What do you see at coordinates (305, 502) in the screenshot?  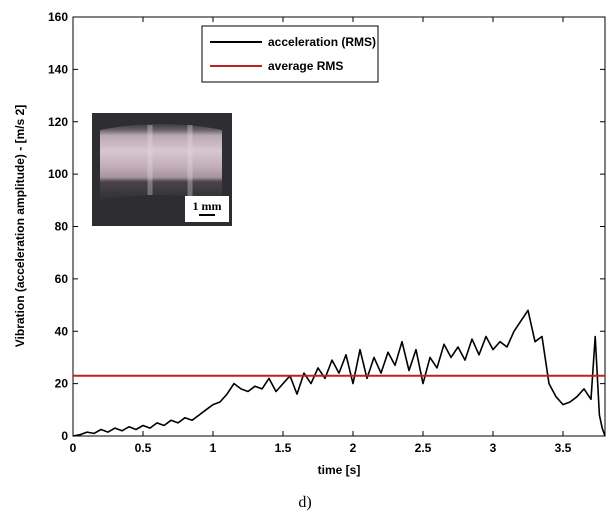 I see `figure-caption: d)` at bounding box center [305, 502].